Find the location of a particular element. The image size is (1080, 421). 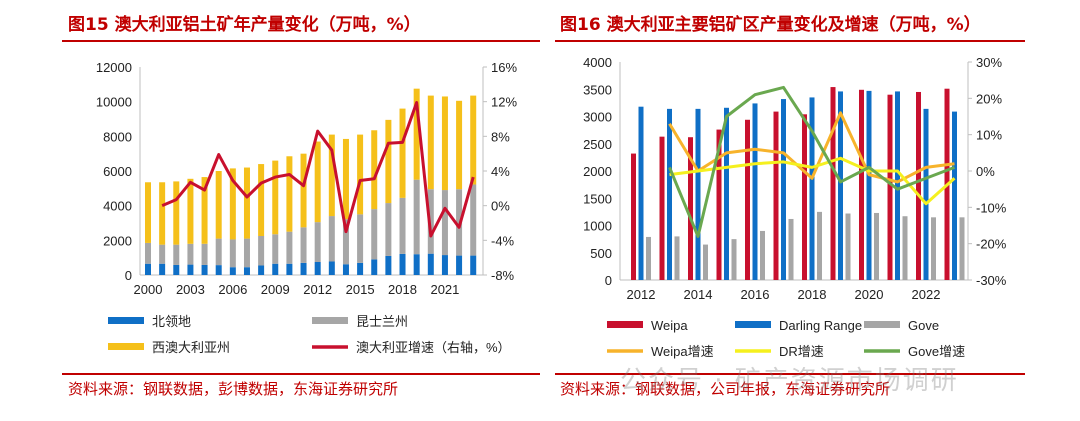

y2-tick-label: 12% is located at coordinates (504, 102).